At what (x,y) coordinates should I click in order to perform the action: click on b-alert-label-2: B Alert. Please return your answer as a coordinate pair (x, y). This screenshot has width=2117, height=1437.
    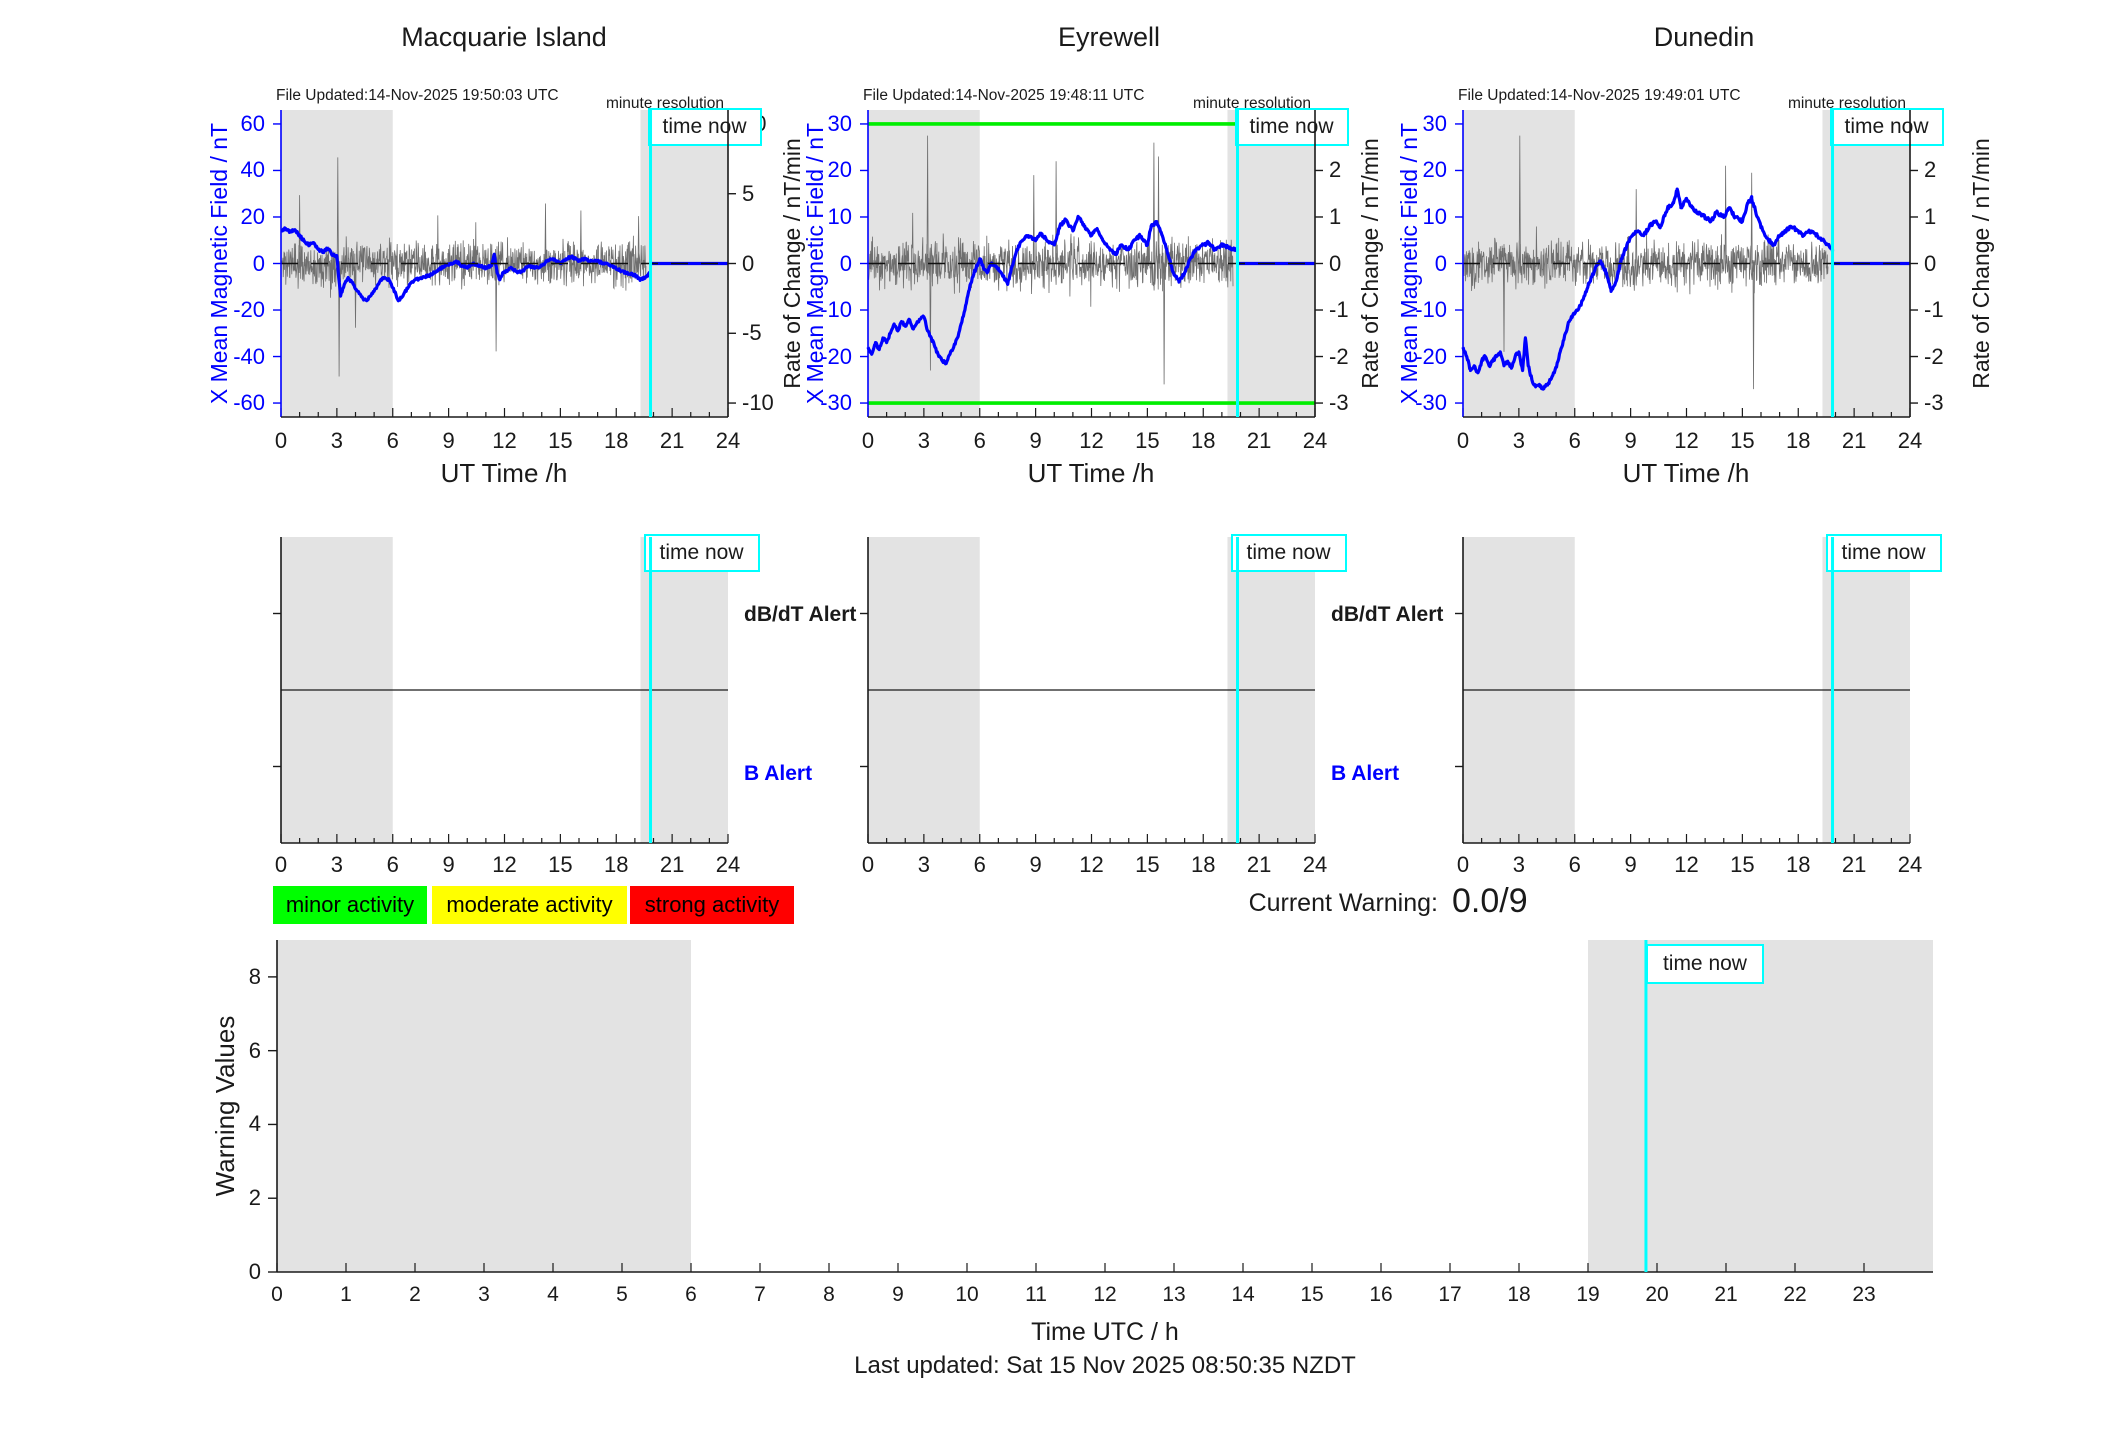
    Looking at the image, I should click on (1365, 773).